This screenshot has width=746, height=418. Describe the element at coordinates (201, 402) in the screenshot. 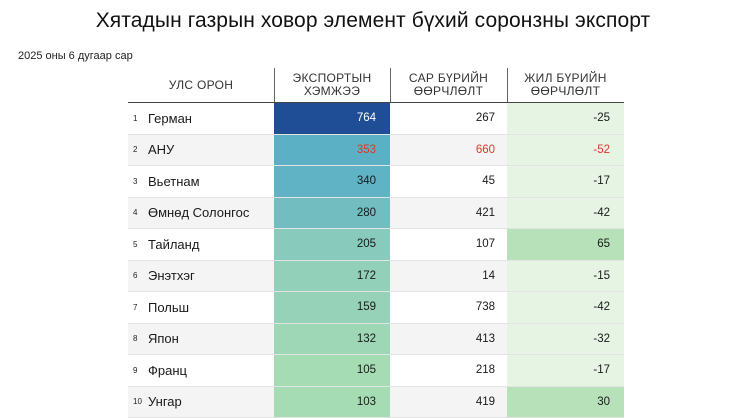

I see `country-cell: 10 Унгар` at that location.